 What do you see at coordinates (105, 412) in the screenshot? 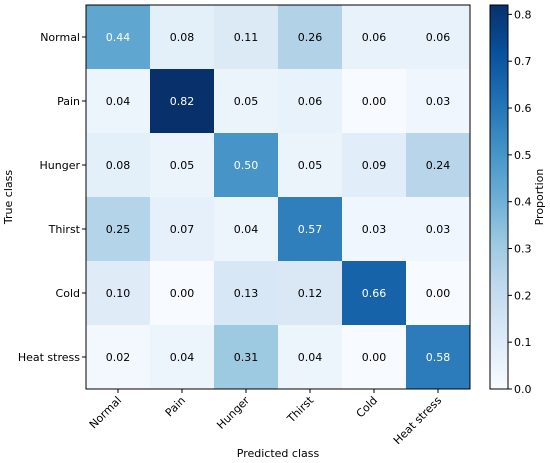
I see `x-tick-label: Normal` at bounding box center [105, 412].